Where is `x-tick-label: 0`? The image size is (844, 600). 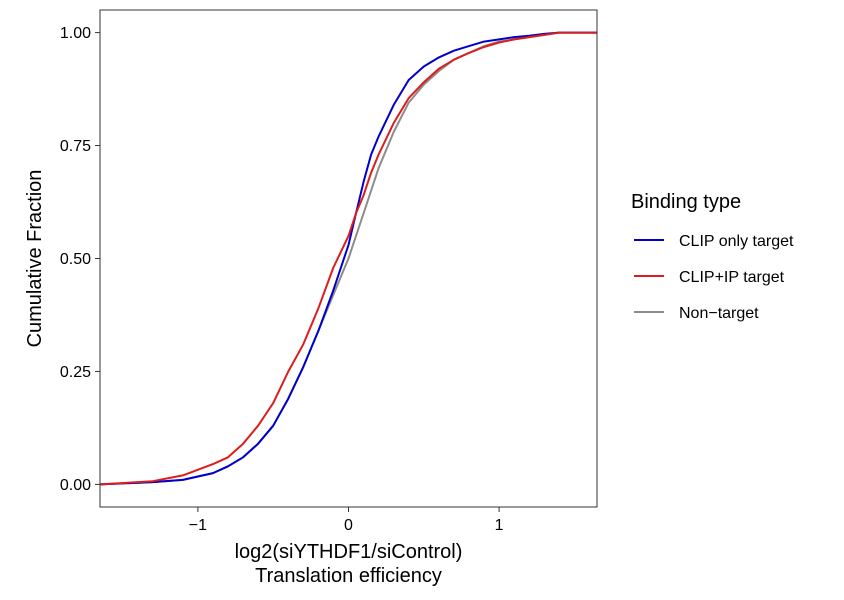 x-tick-label: 0 is located at coordinates (348, 525).